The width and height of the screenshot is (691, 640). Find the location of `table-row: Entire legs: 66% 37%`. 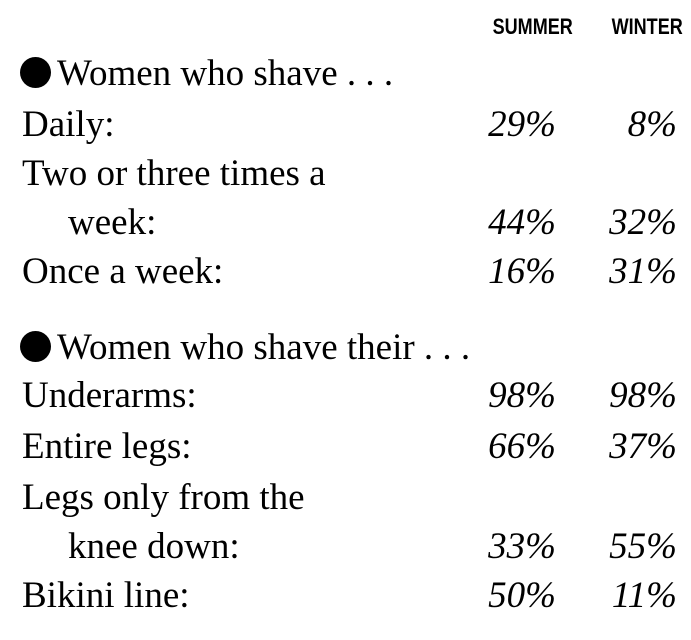

table-row: Entire legs: 66% 37% is located at coordinates (345, 449).